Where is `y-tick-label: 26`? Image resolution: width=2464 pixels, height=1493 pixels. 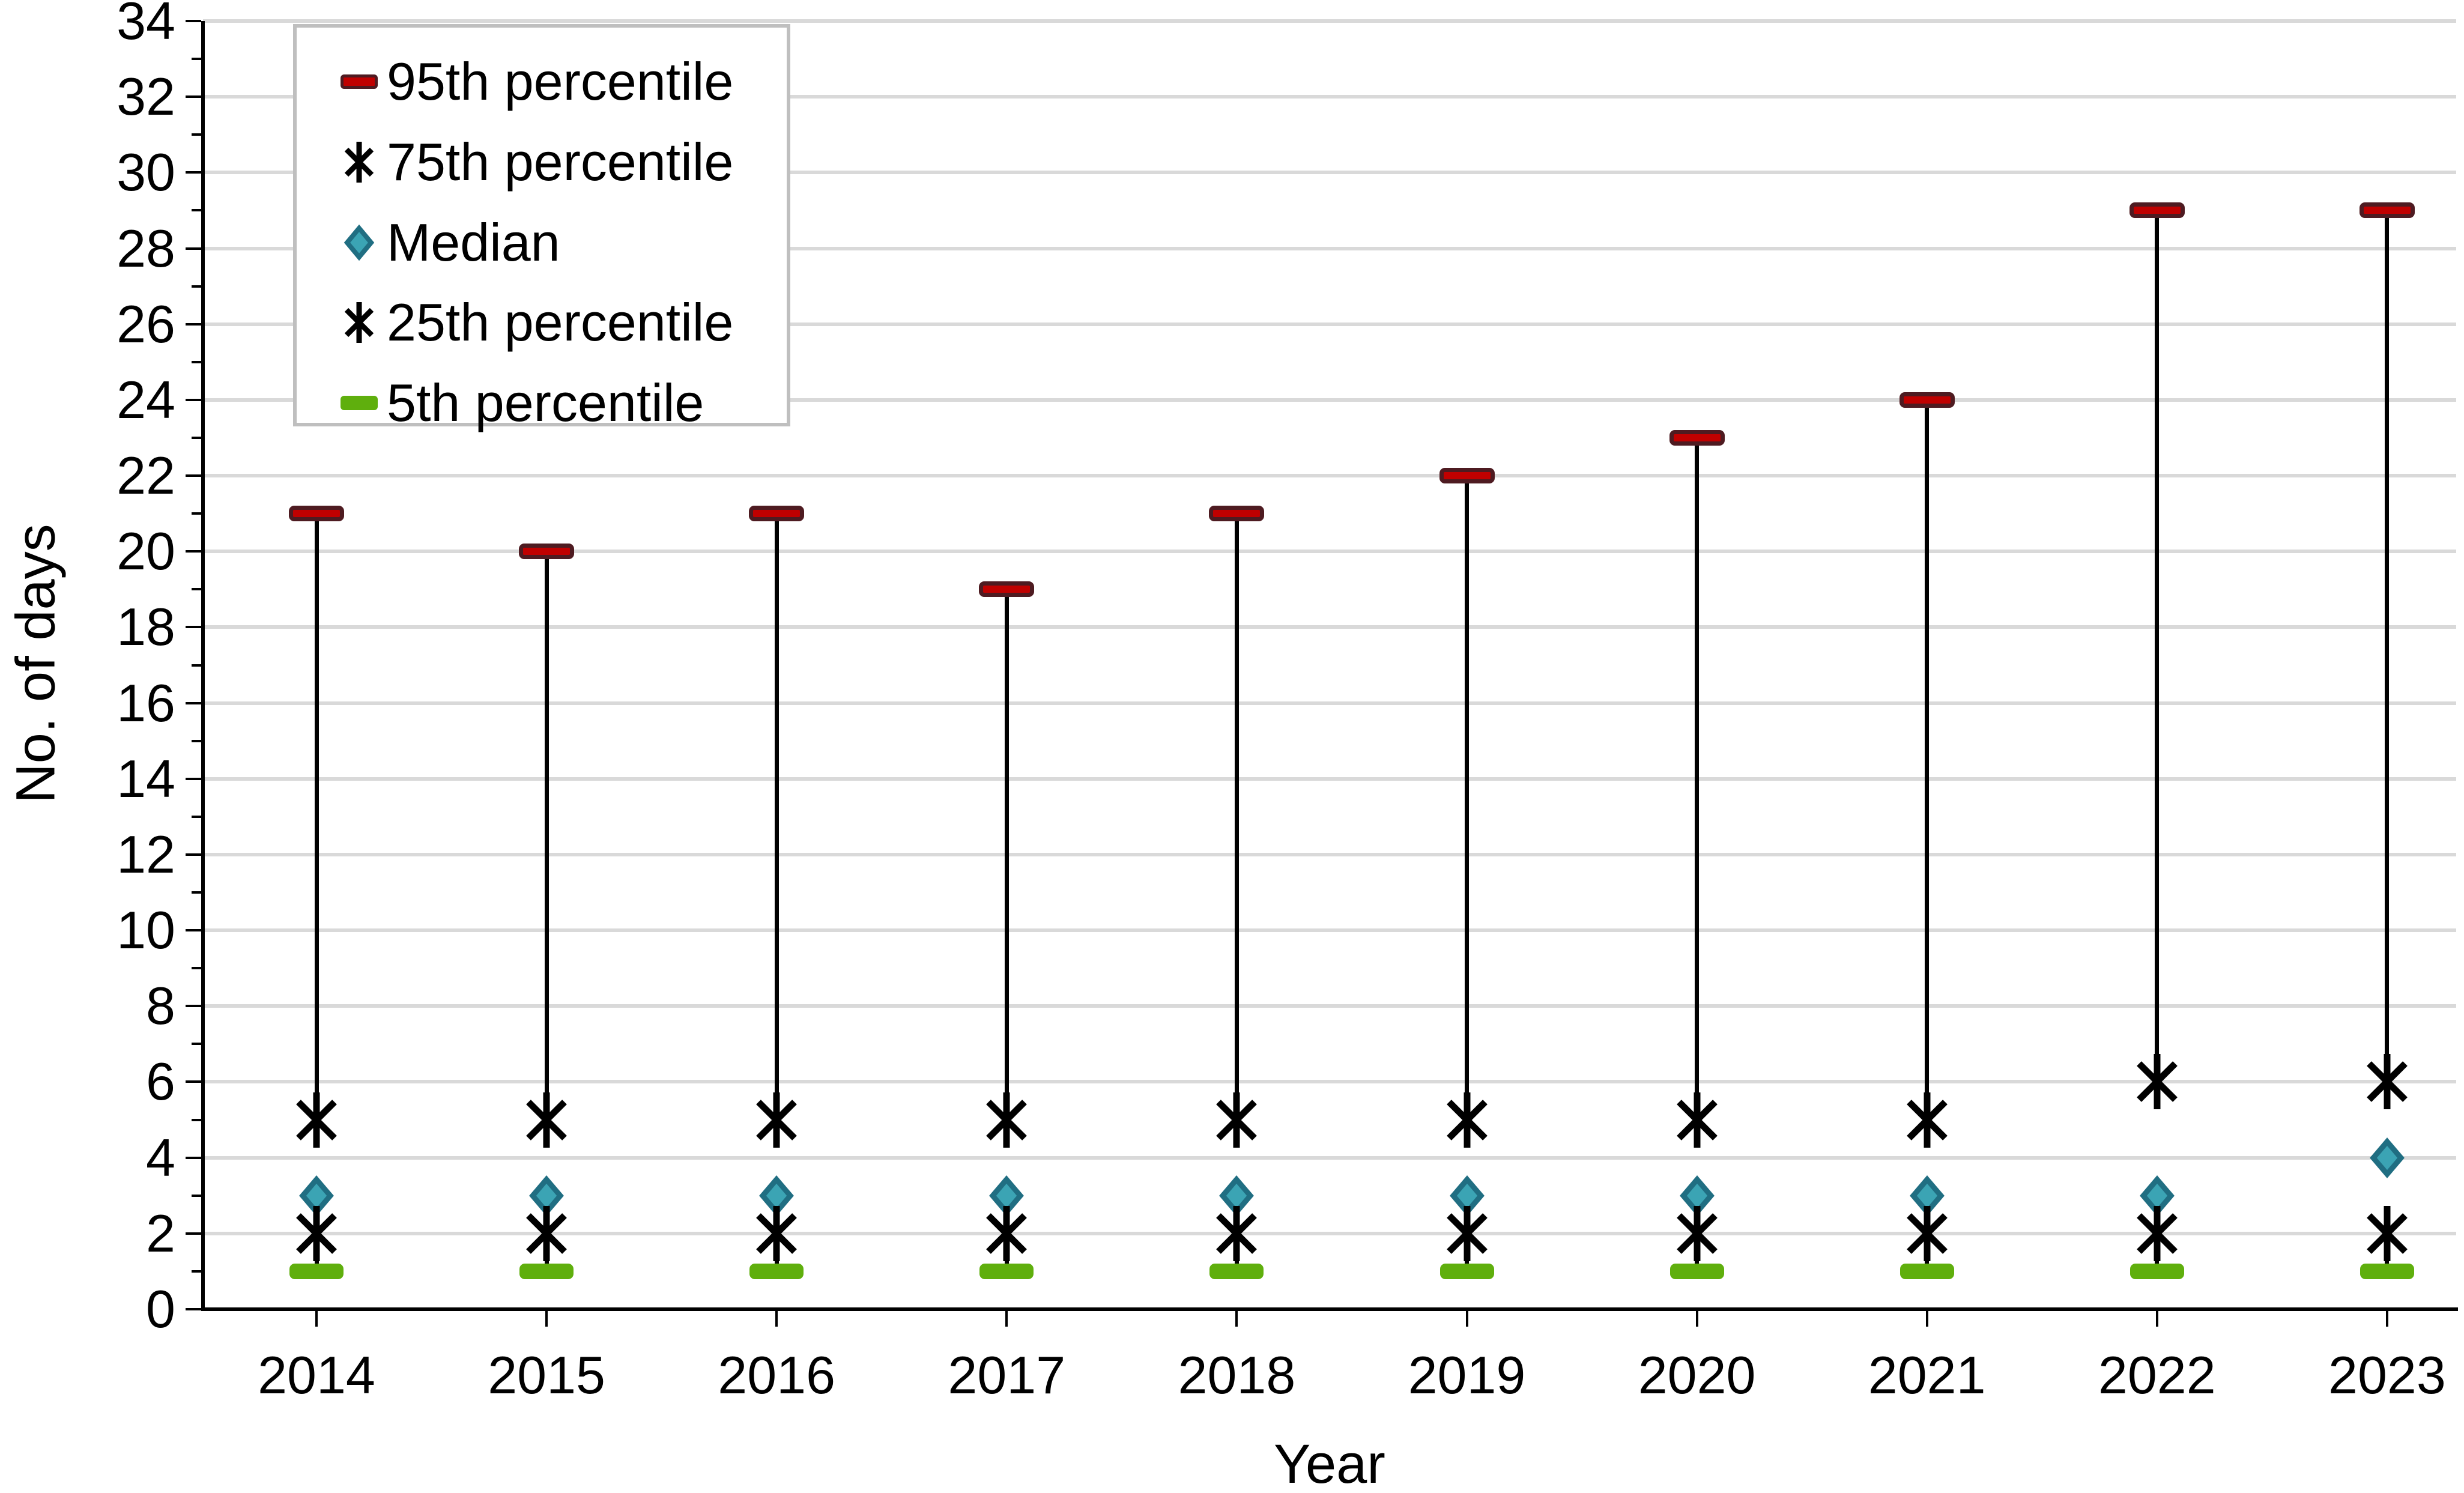
y-tick-label: 26 is located at coordinates (146, 324).